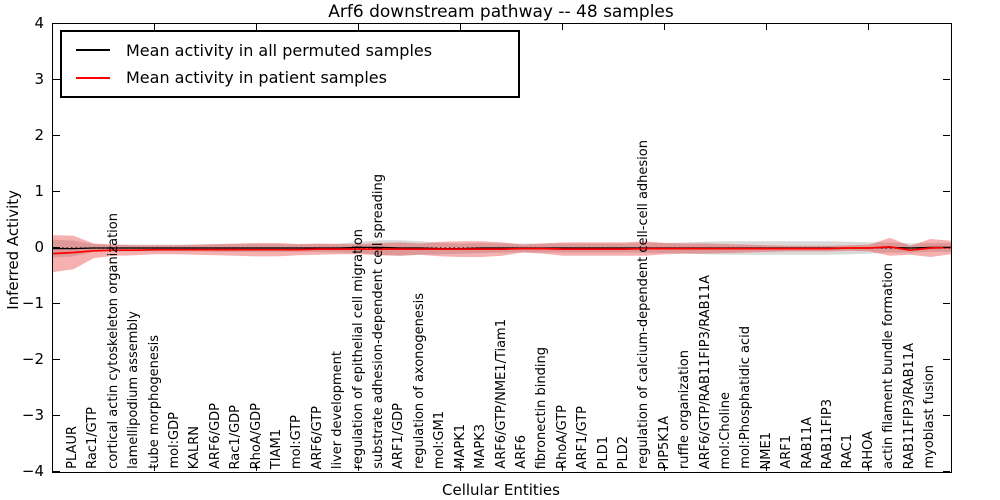 Image resolution: width=1000 pixels, height=500 pixels. I want to click on plot-canvas, so click(502, 254).